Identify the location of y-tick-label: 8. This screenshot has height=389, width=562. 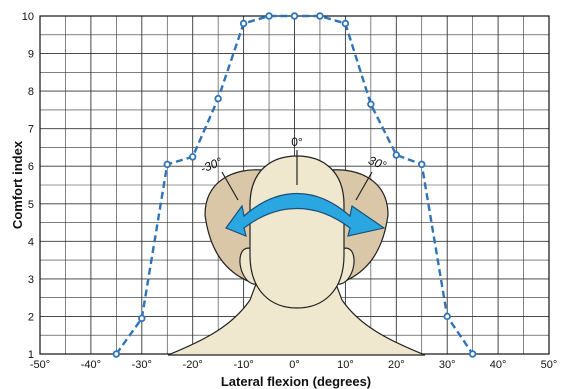
(31, 92).